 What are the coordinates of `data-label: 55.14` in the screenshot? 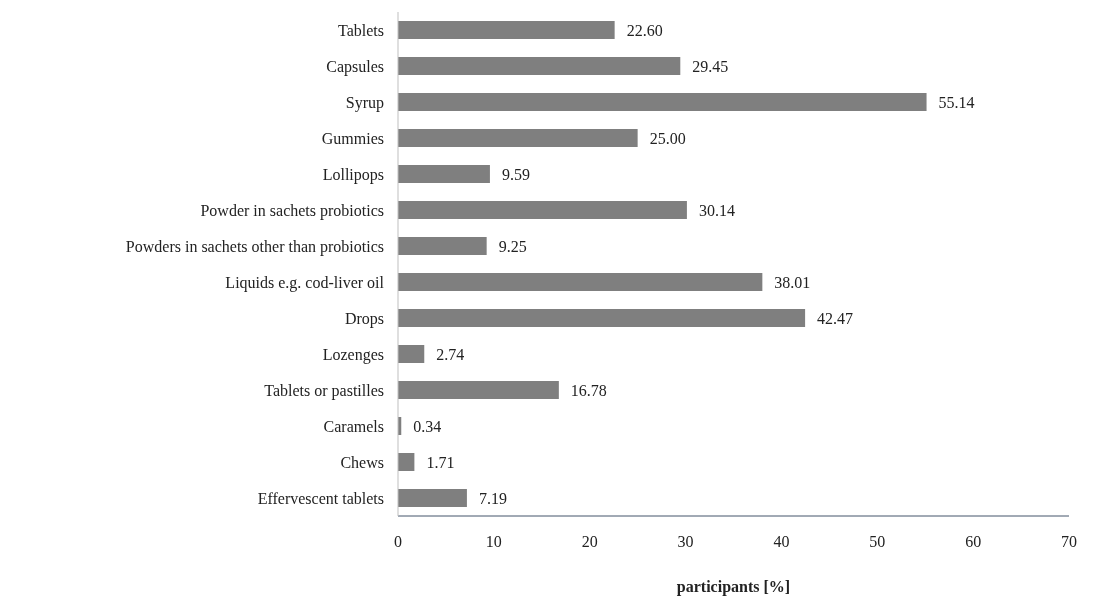 It's located at (956, 102).